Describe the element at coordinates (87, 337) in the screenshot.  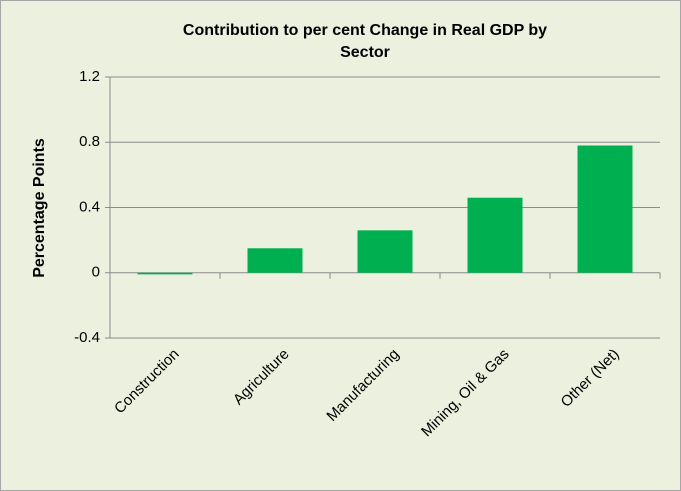
I see `y-tick-label: -0.4` at that location.